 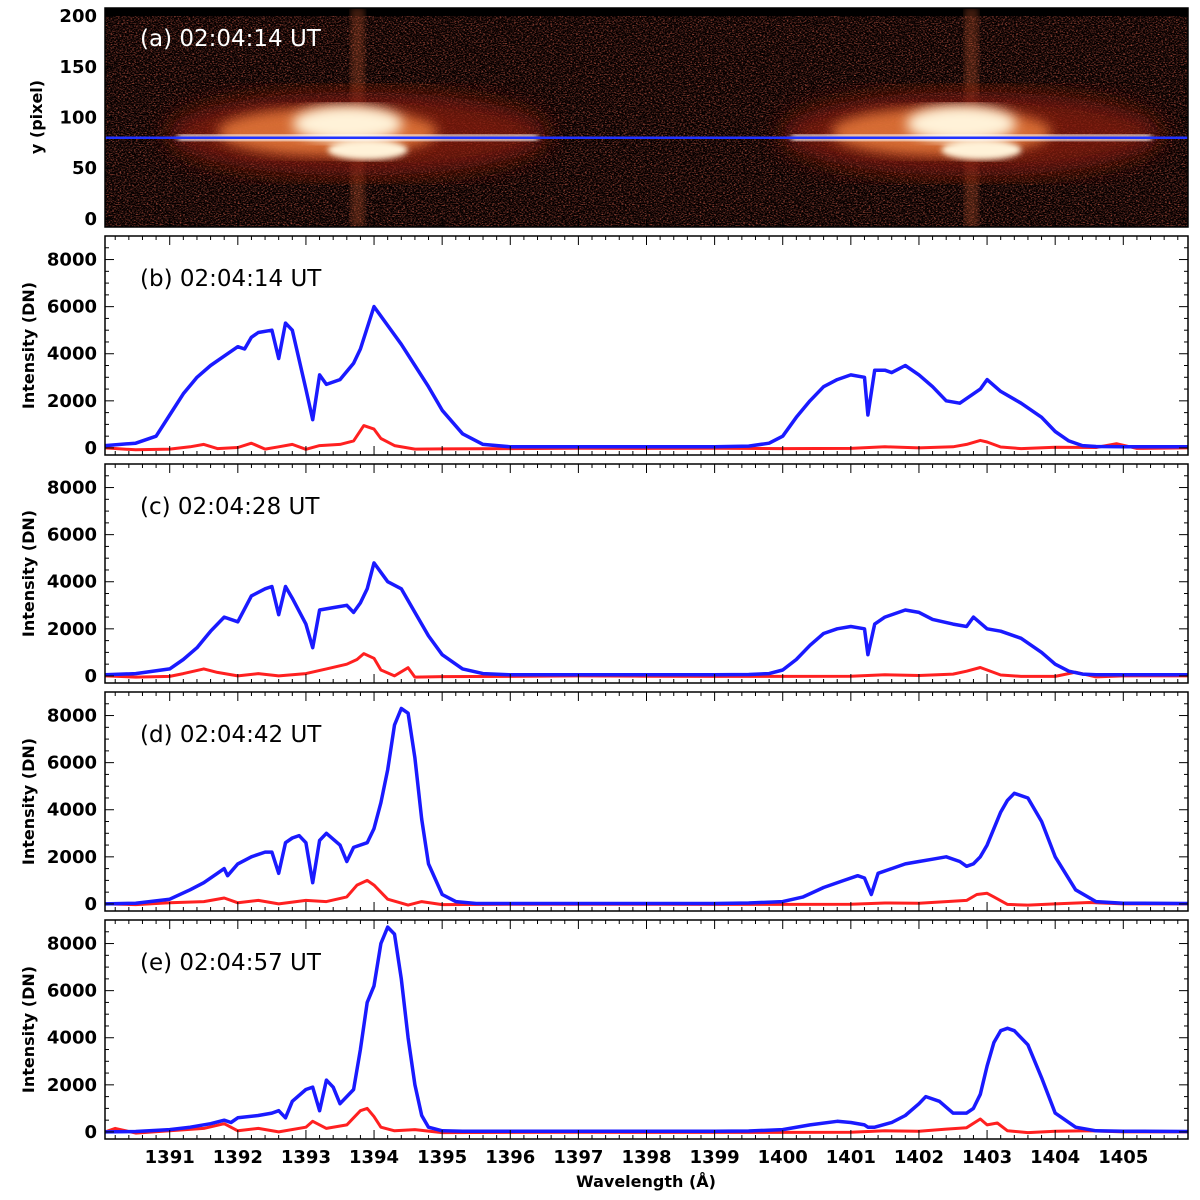 I want to click on x-tick-label: 1395, so click(x=442, y=1157).